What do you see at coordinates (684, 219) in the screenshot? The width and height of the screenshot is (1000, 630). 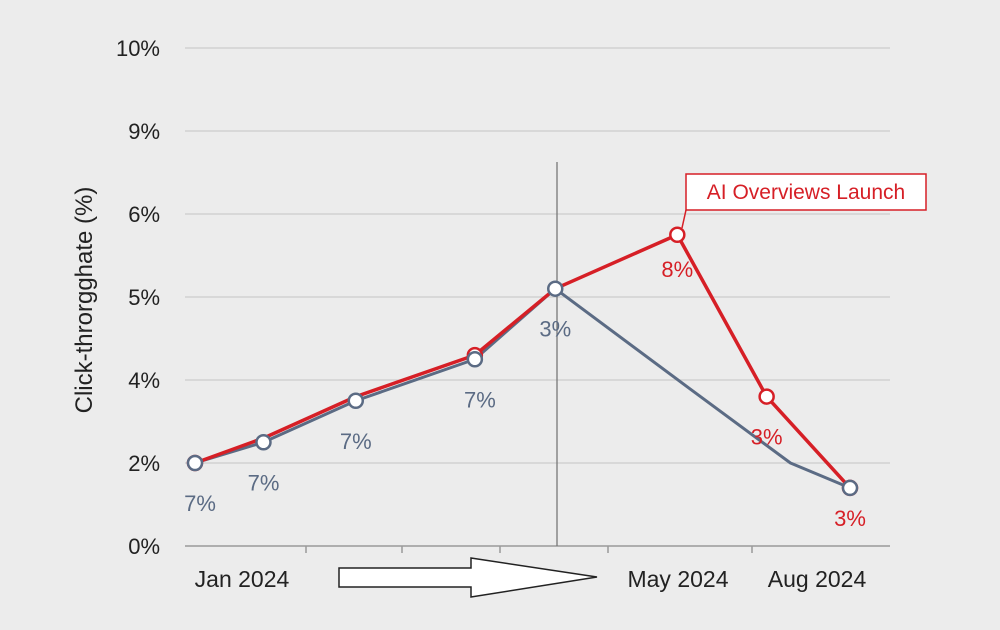 I see `annotation-pointer` at bounding box center [684, 219].